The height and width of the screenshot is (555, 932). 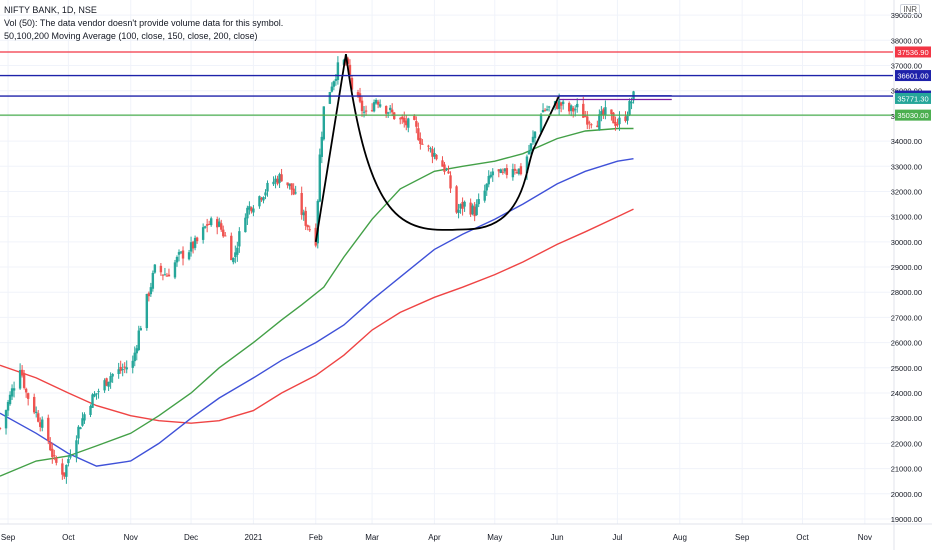 I want to click on x-tick-label: Oct, so click(x=68, y=537).